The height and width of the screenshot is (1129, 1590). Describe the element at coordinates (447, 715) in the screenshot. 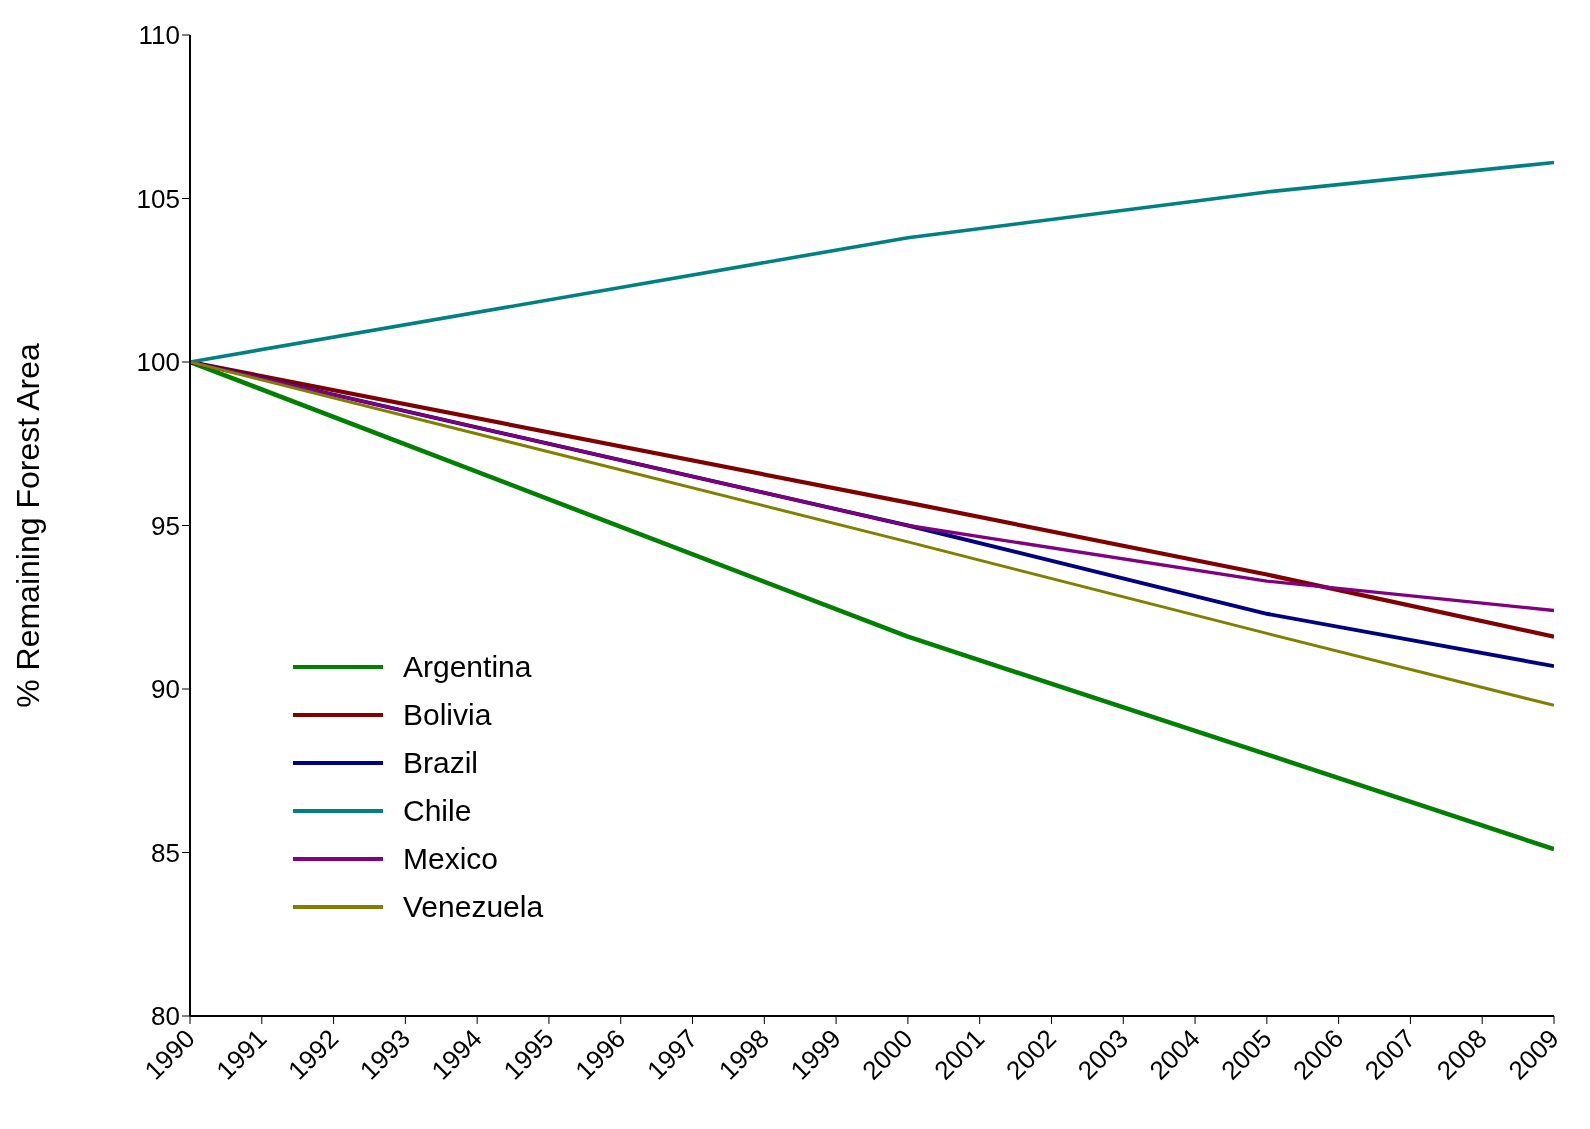

I see `legend-label: Bolivia` at that location.